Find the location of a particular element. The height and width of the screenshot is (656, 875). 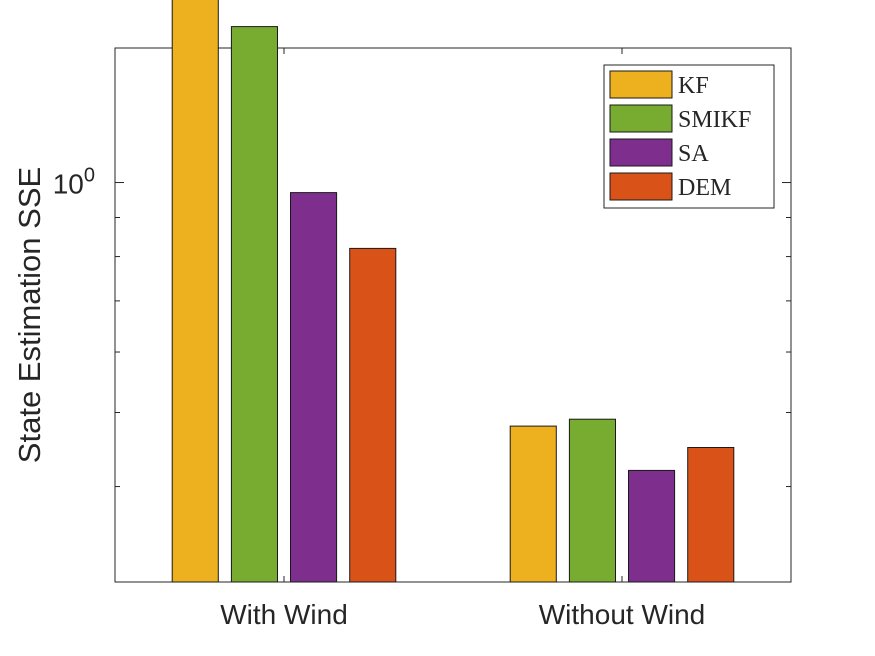

legend-swatch-smikf is located at coordinates (641, 118).